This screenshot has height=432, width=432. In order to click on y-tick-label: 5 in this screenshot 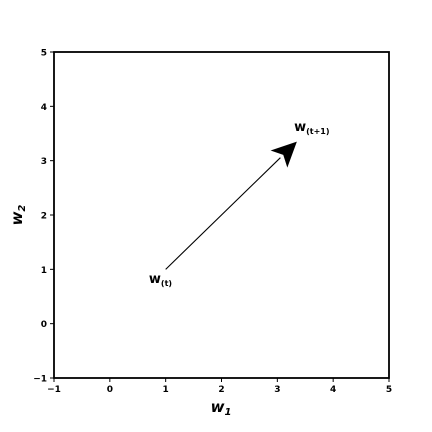, I will do `click(44, 54)`.